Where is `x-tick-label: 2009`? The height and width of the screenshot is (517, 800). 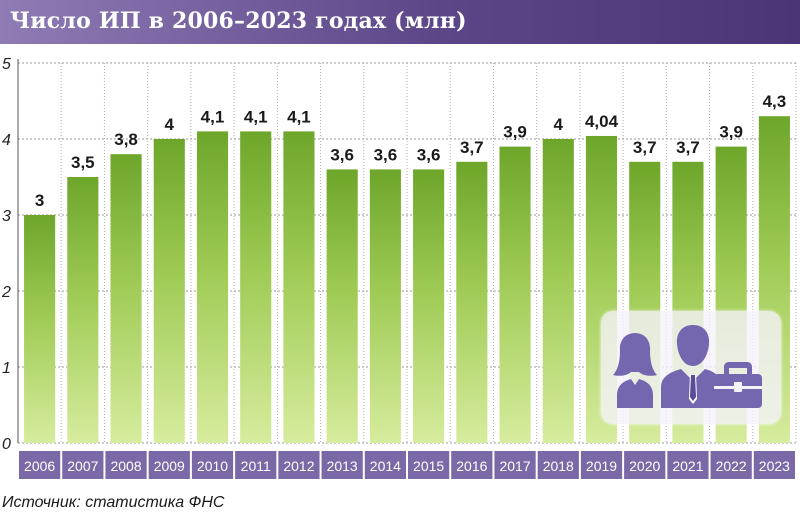
x-tick-label: 2009 is located at coordinates (169, 466).